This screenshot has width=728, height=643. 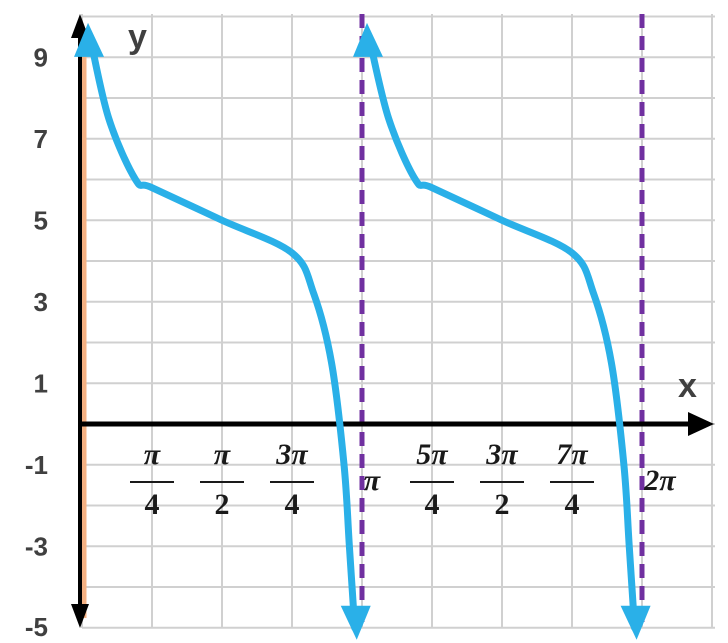 I want to click on y-tick-label: 5, so click(x=41, y=220).